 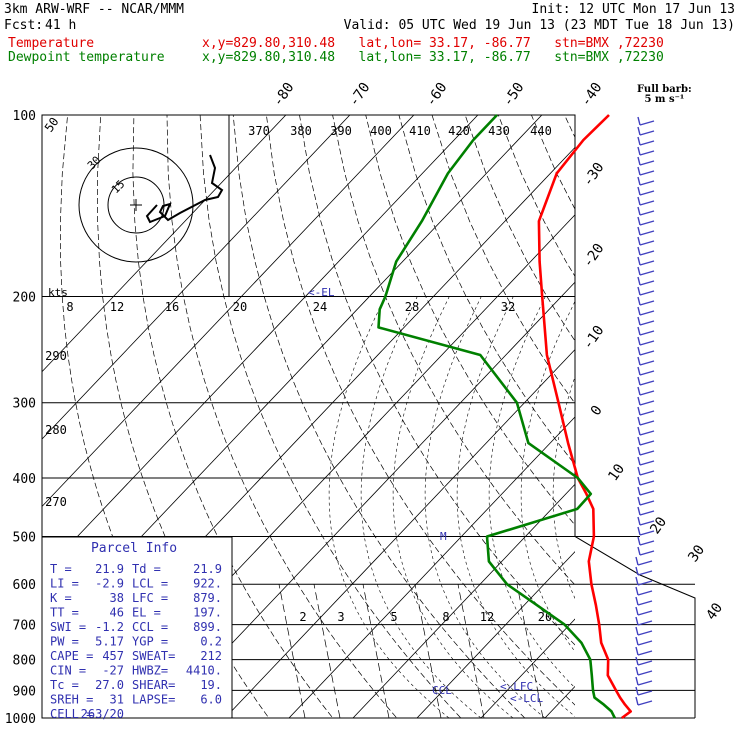 I want to click on parcel-info-value: 38, so click(x=117, y=598).